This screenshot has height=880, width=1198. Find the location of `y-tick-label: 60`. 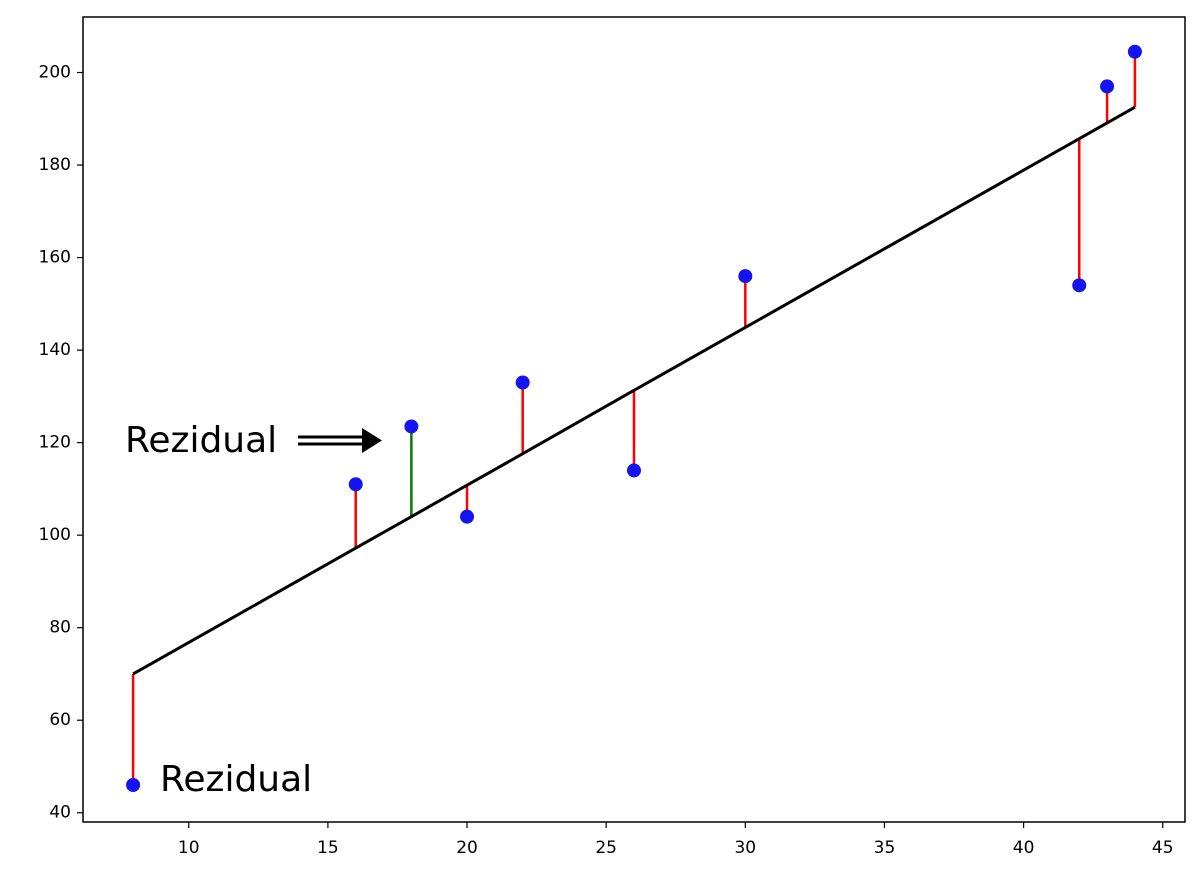

y-tick-label: 60 is located at coordinates (60, 720).